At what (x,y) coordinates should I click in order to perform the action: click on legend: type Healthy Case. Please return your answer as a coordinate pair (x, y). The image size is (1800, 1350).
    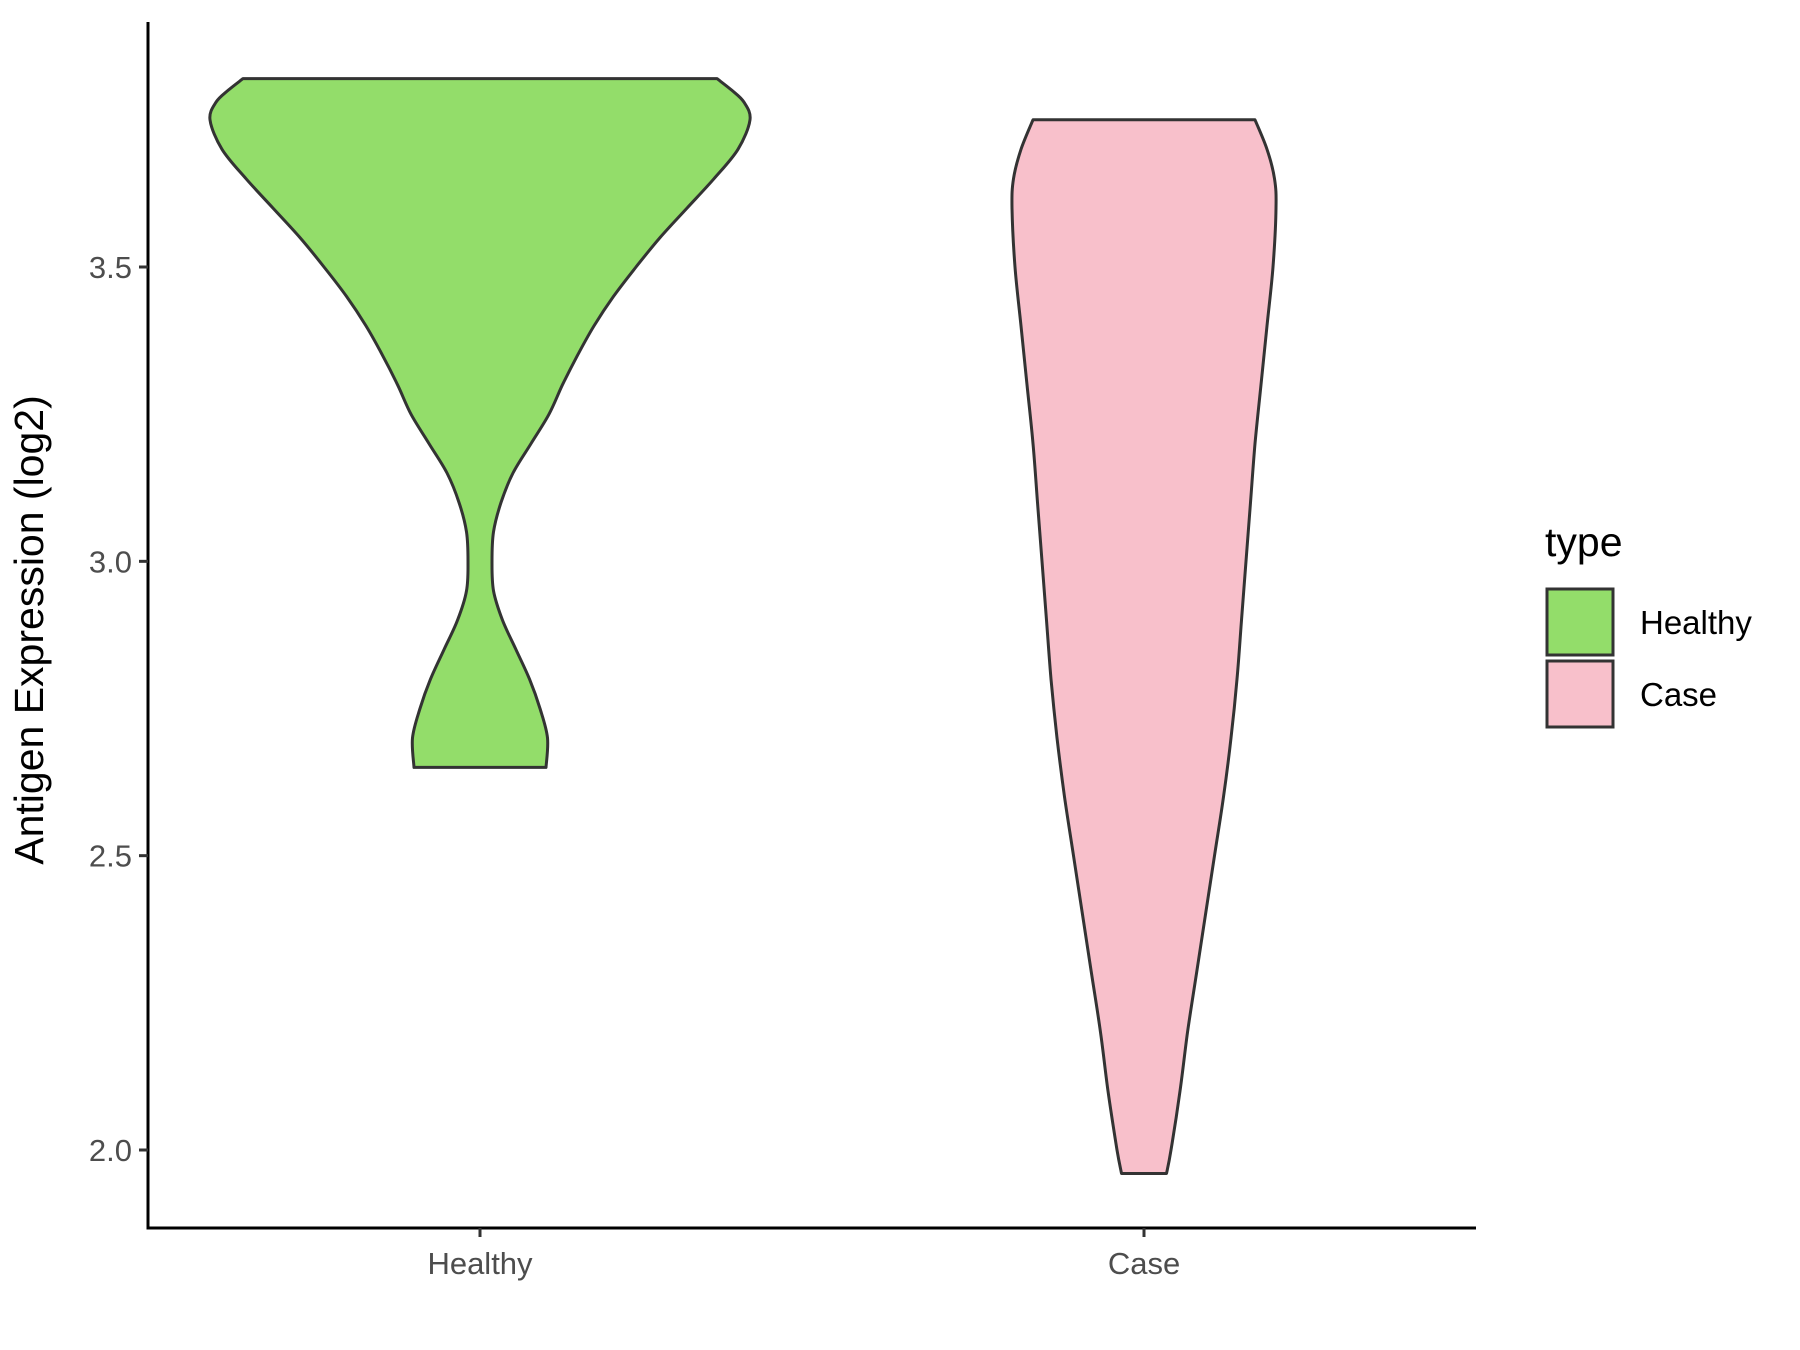
    Looking at the image, I should click on (1648, 624).